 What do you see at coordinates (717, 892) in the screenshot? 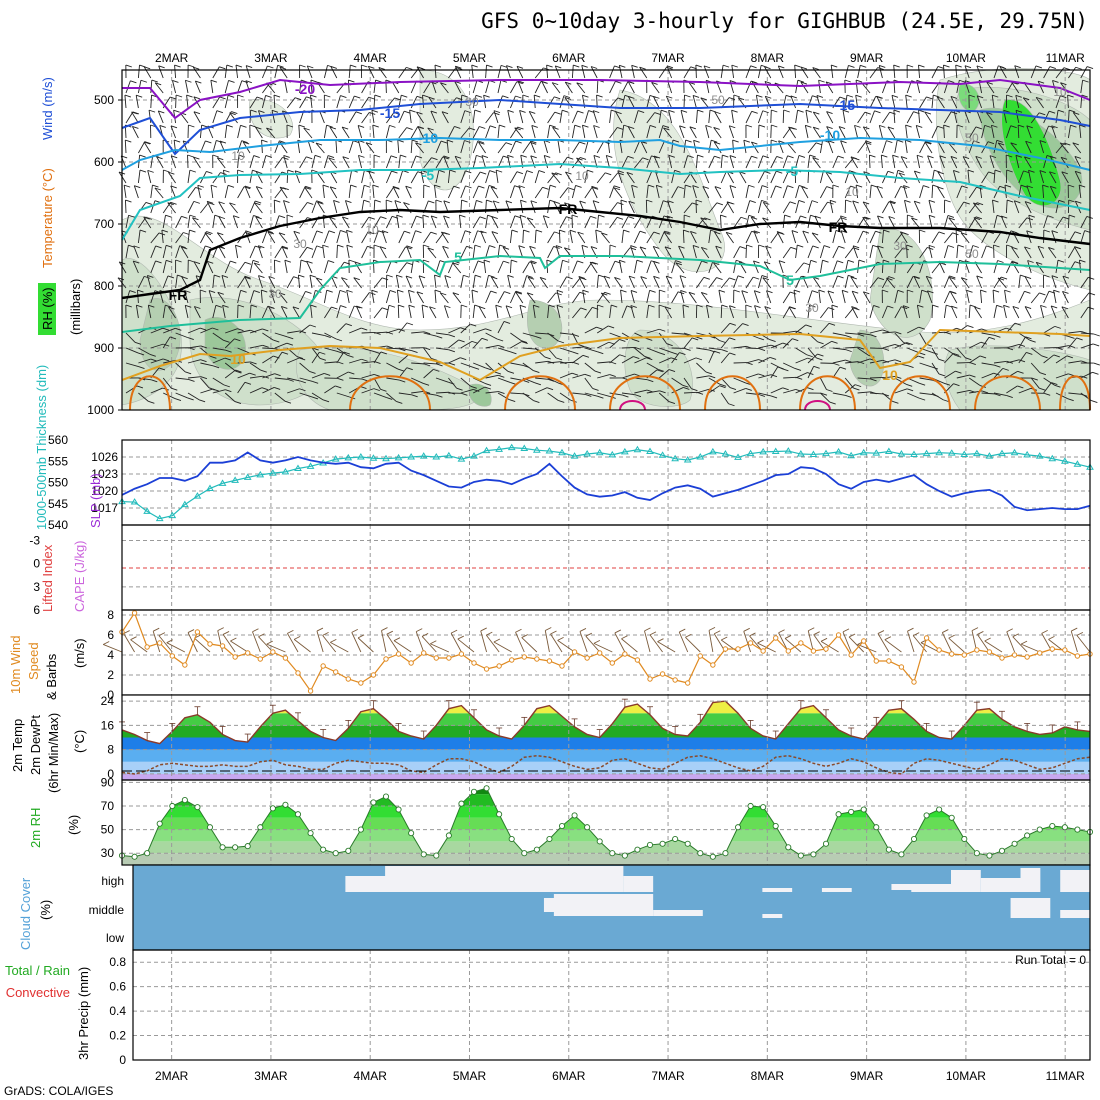
I see `cloud-patches` at bounding box center [717, 892].